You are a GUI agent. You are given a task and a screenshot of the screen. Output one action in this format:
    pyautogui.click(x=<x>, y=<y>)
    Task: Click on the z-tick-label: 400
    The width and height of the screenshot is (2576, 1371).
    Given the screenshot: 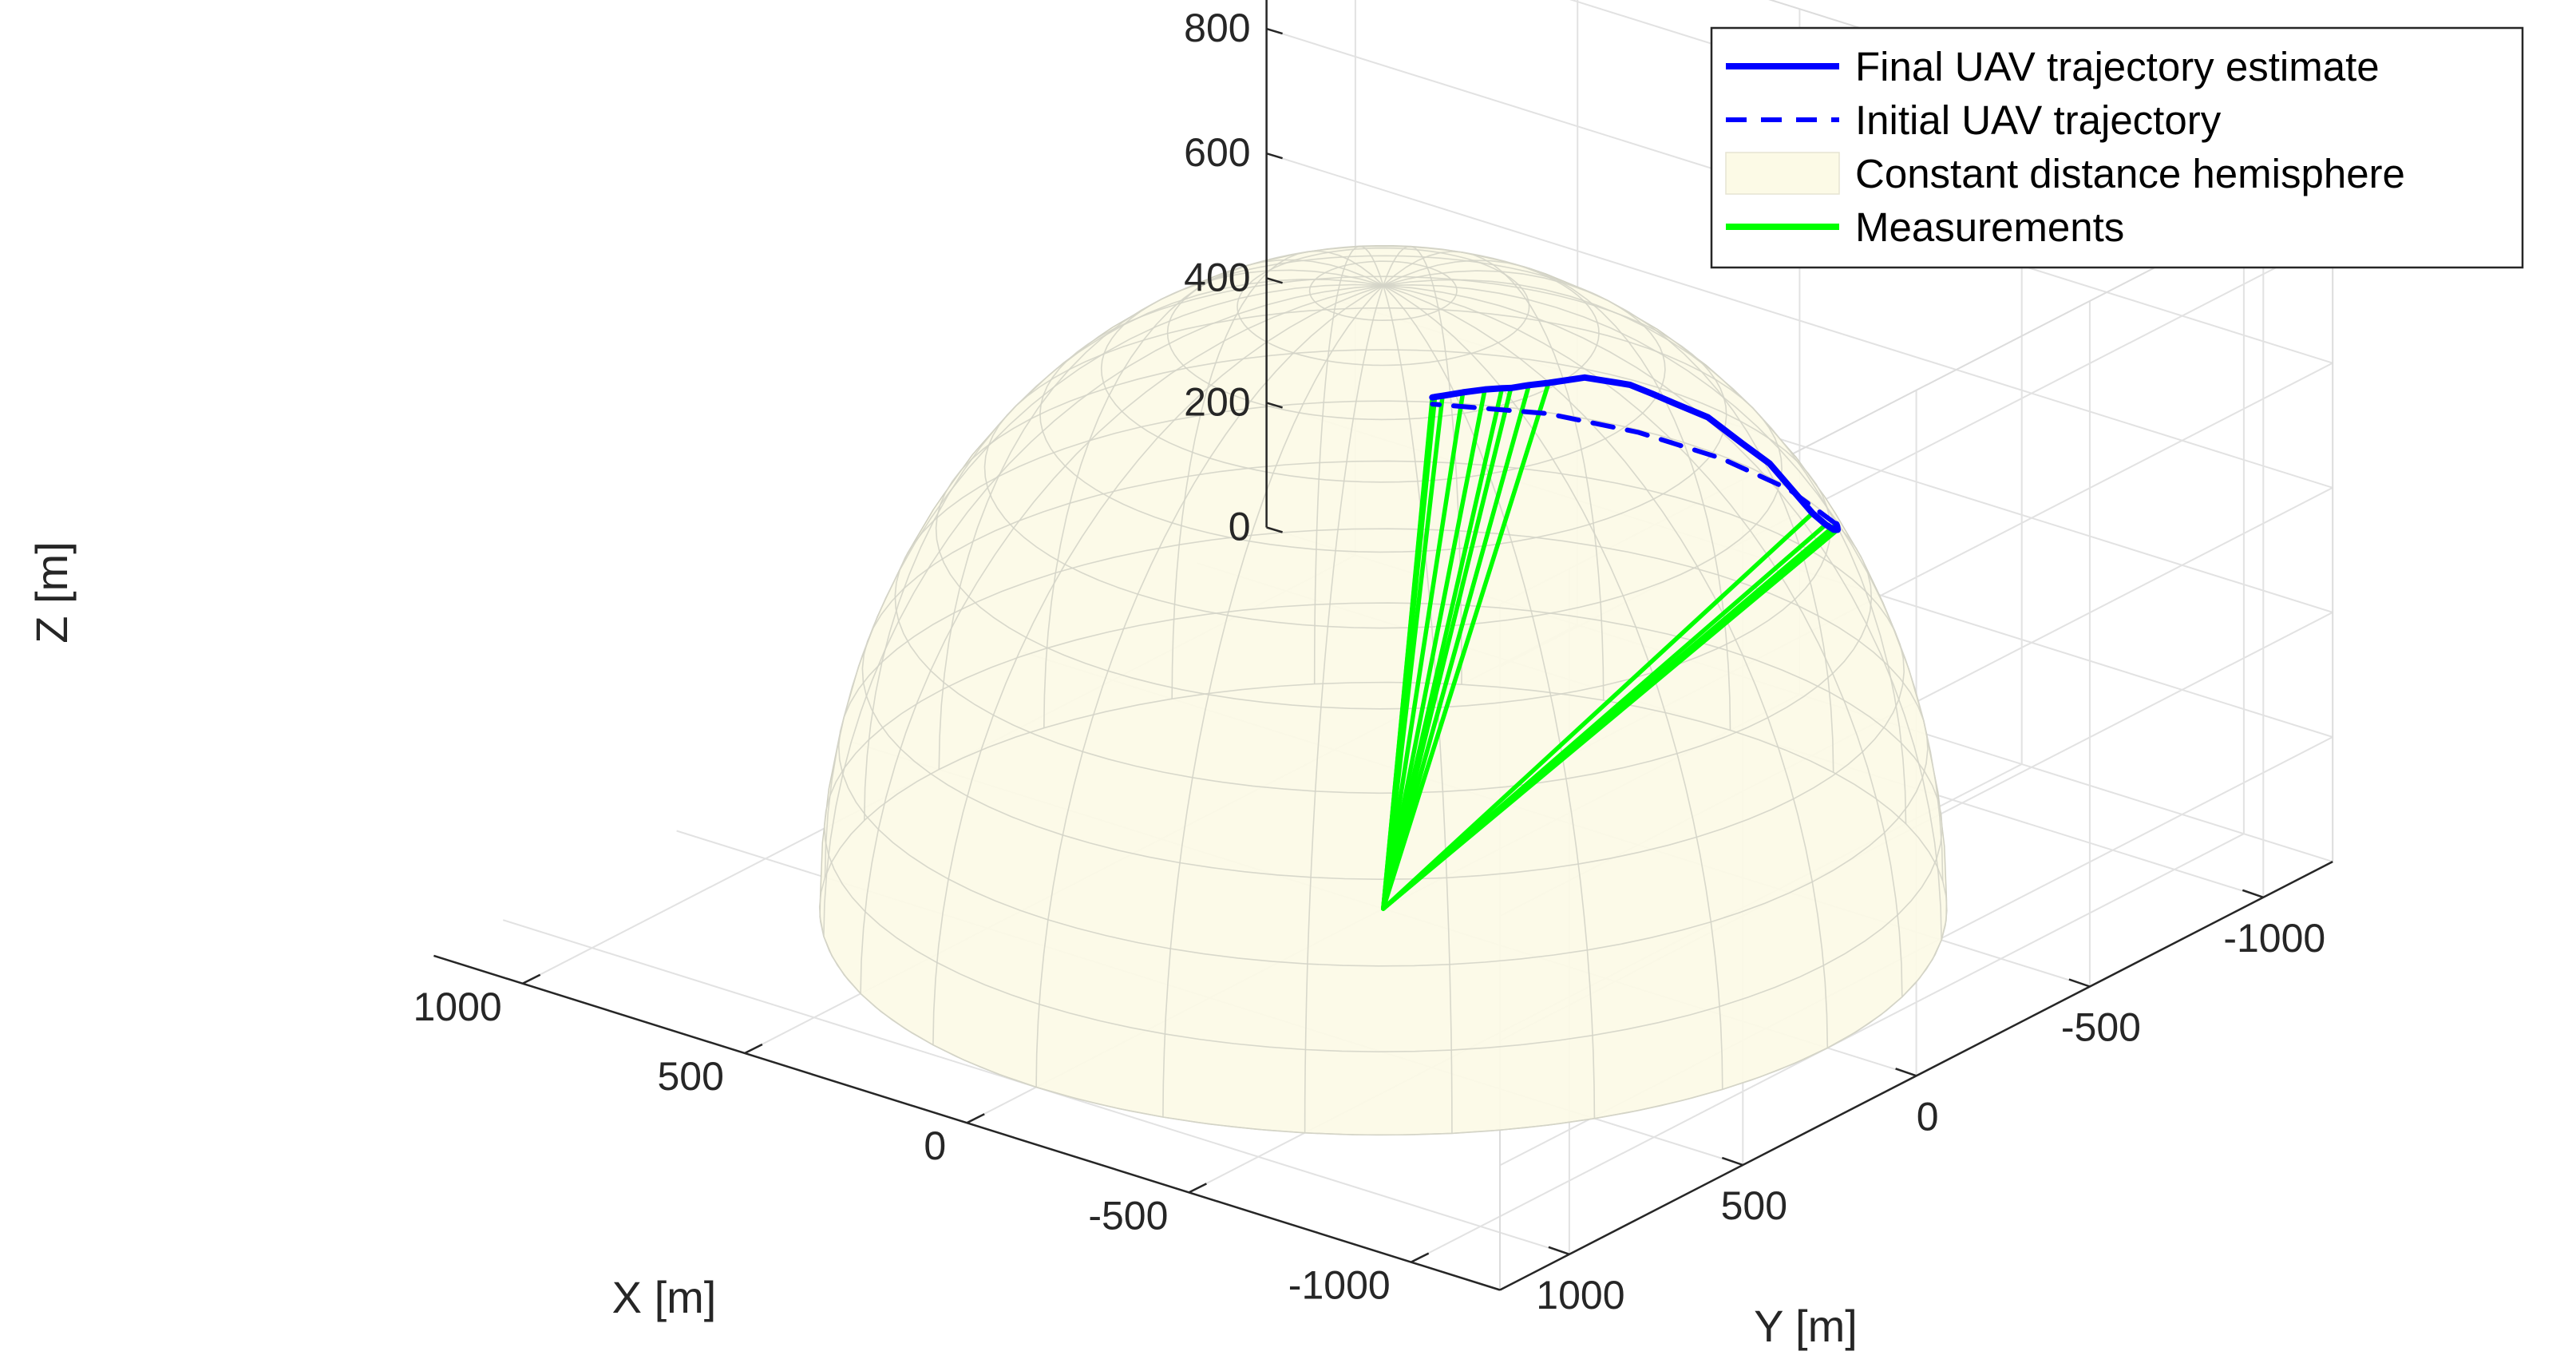 What is the action you would take?
    pyautogui.click(x=1217, y=277)
    